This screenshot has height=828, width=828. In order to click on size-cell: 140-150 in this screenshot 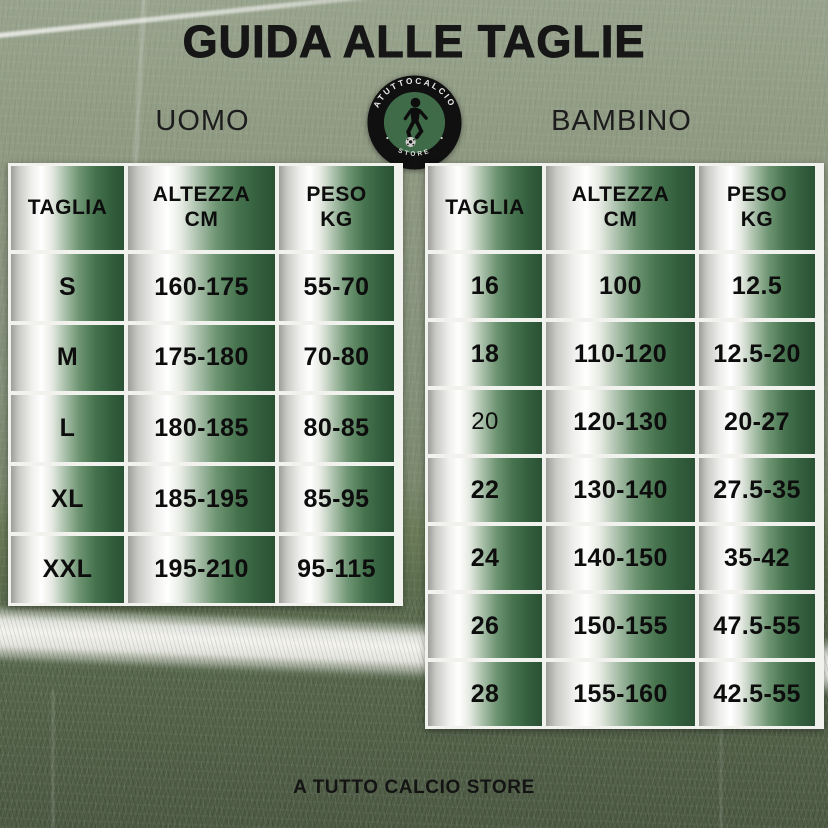, I will do `click(620, 558)`.